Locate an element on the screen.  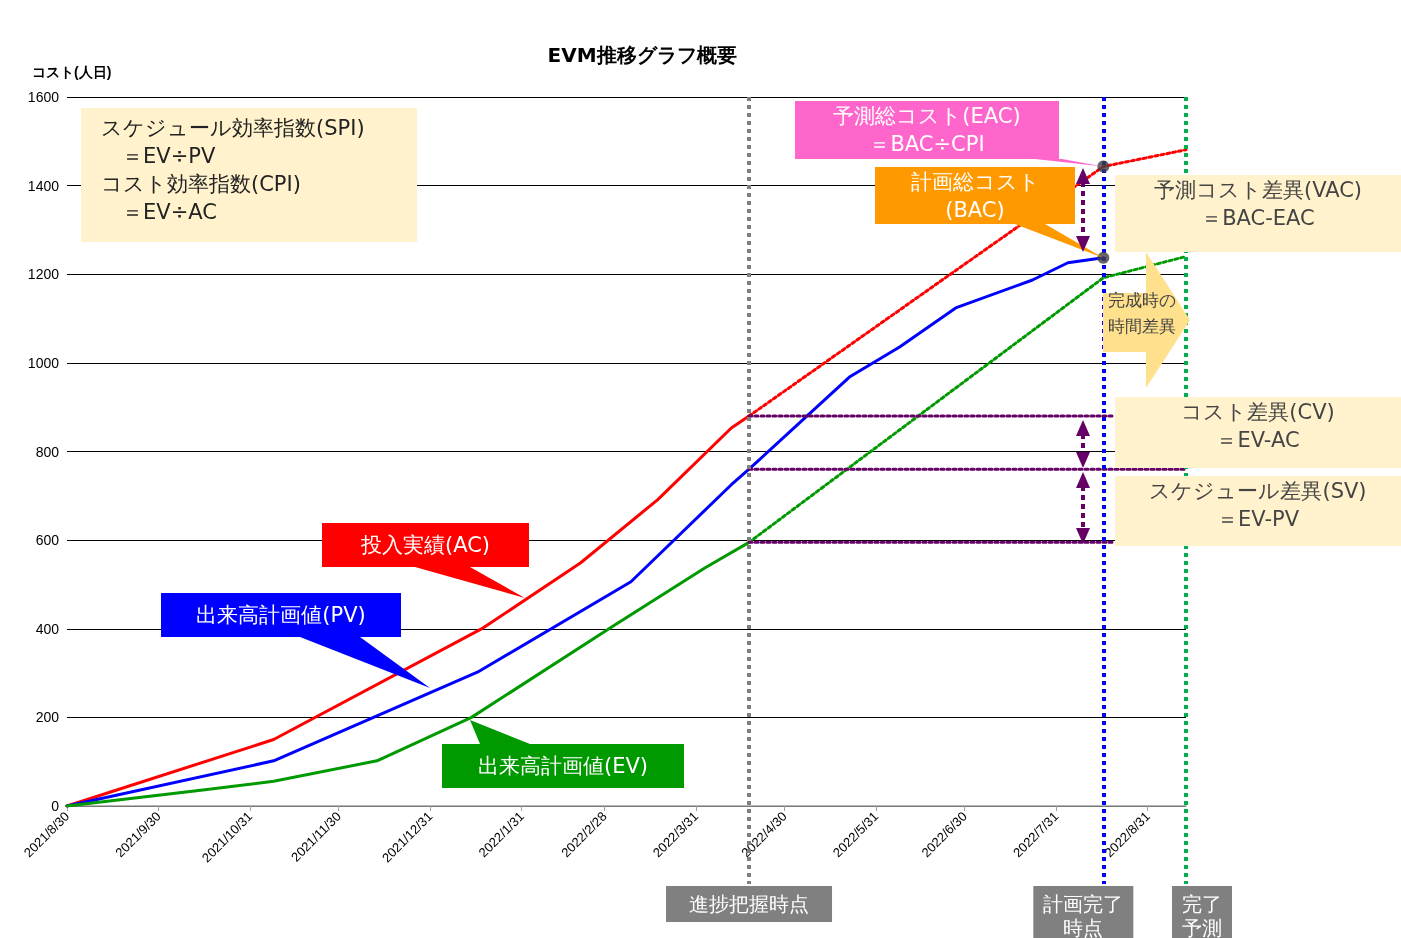
y-tick-label: 200 is located at coordinates (47, 717).